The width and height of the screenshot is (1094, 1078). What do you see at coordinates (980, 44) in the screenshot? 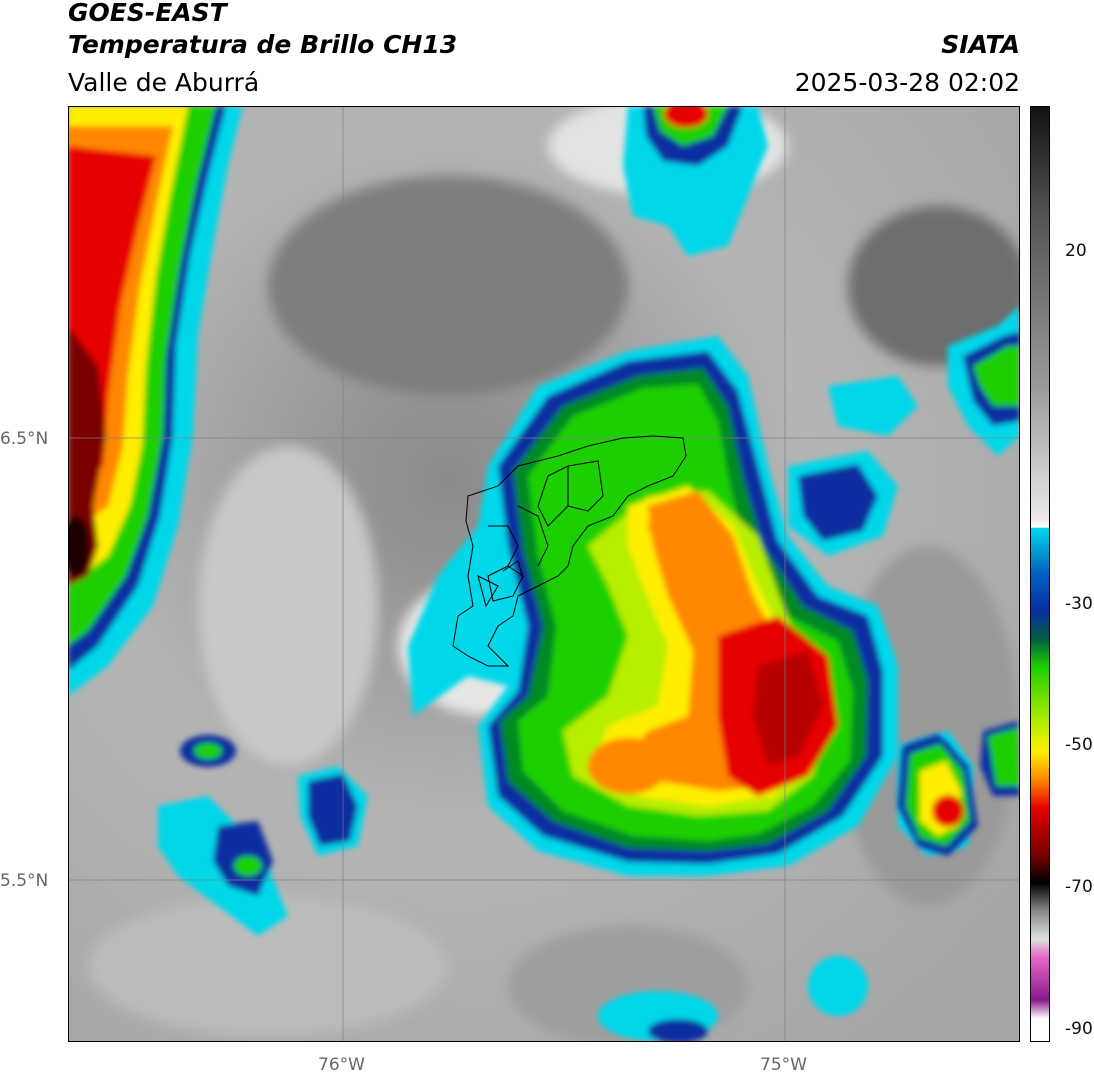
I see `agency-label: SIATA` at bounding box center [980, 44].